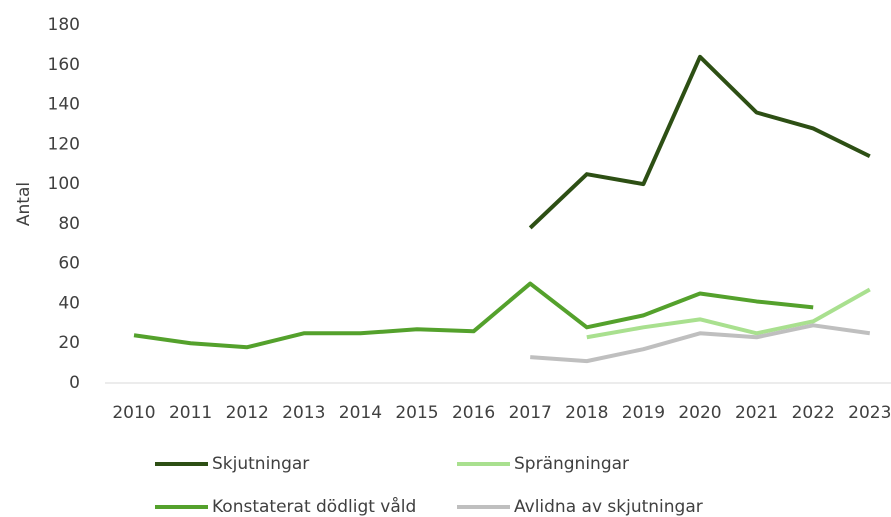 The image size is (891, 517). I want to click on x-tick-label: 2014, so click(360, 413).